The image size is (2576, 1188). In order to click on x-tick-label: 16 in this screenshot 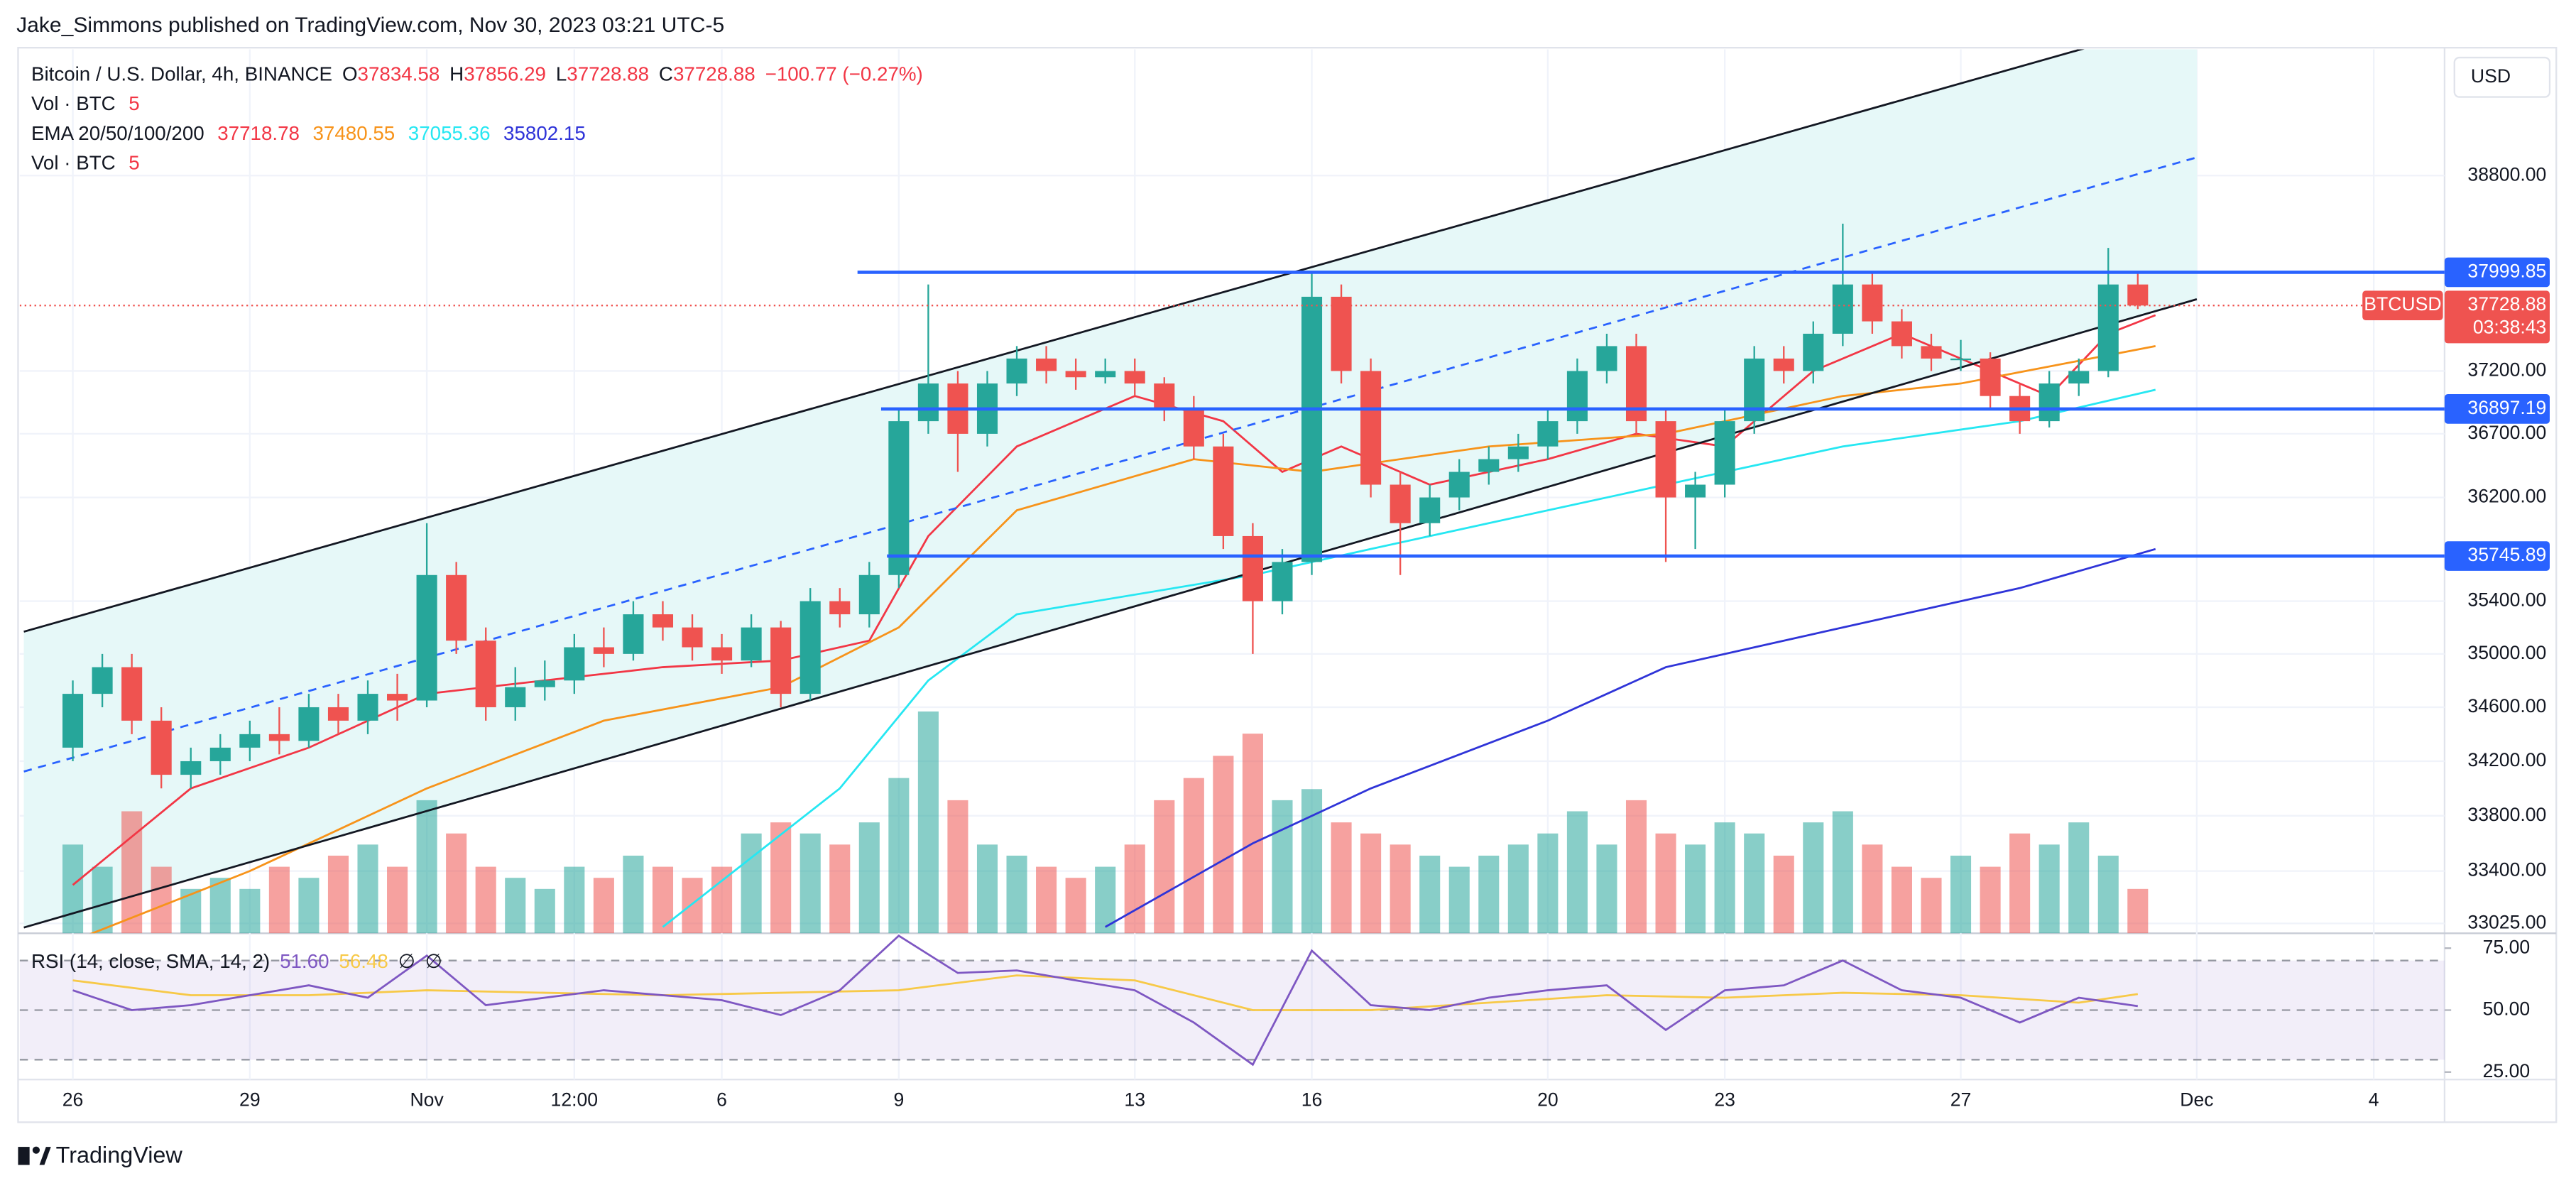, I will do `click(1312, 1099)`.